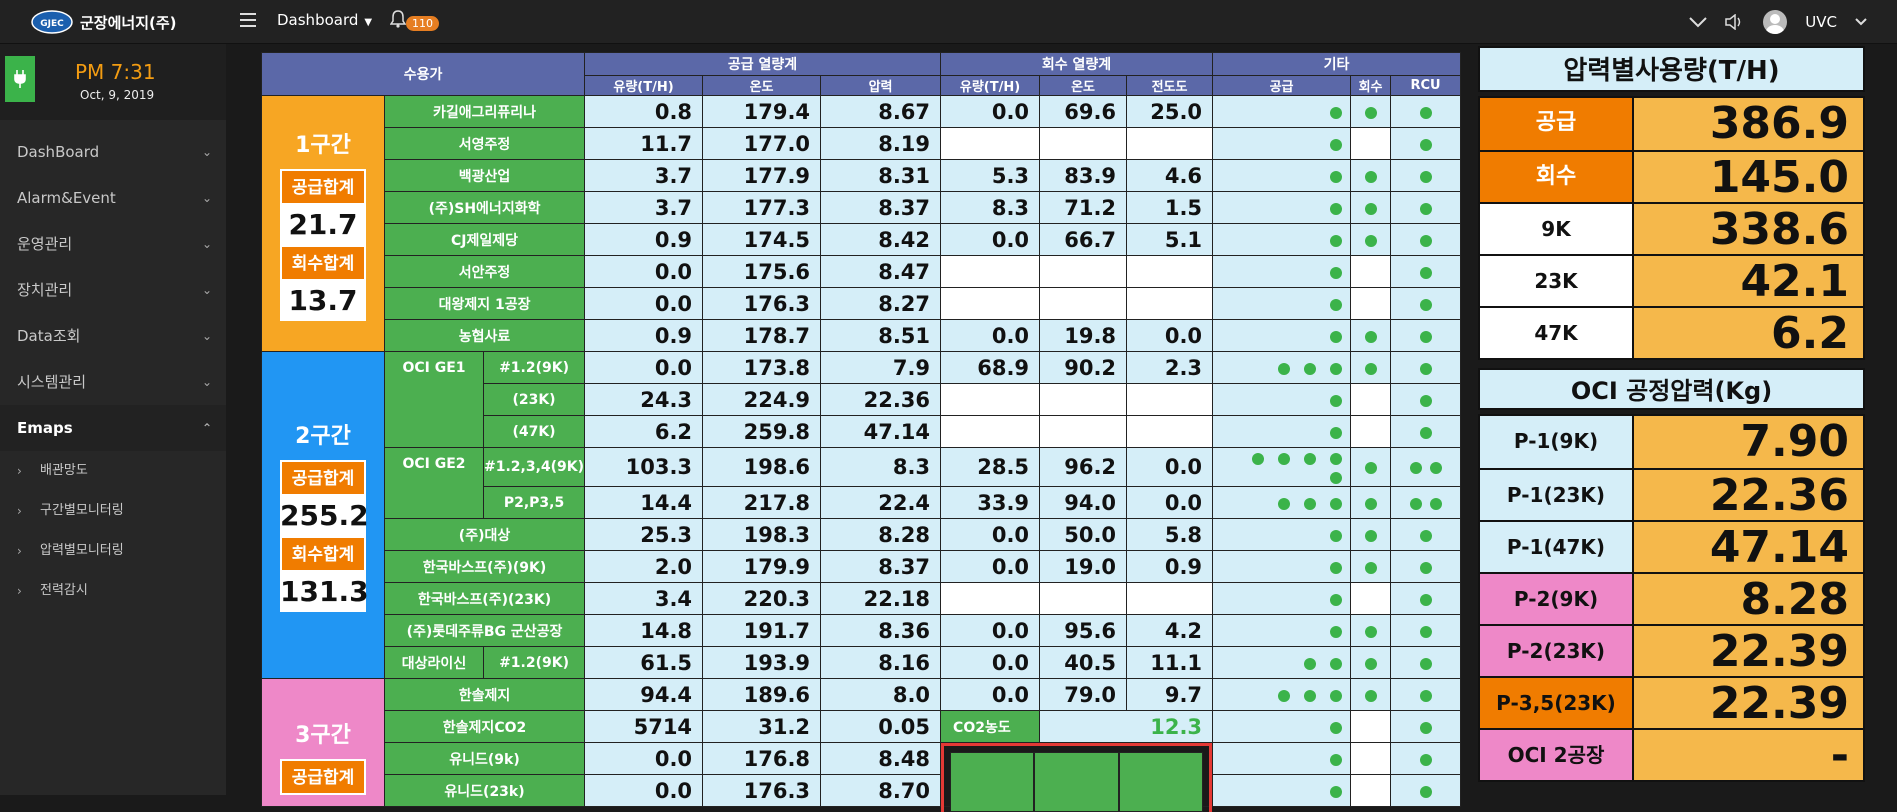  Describe the element at coordinates (1083, 502) in the screenshot. I see `return-temp-value: 94.0` at that location.